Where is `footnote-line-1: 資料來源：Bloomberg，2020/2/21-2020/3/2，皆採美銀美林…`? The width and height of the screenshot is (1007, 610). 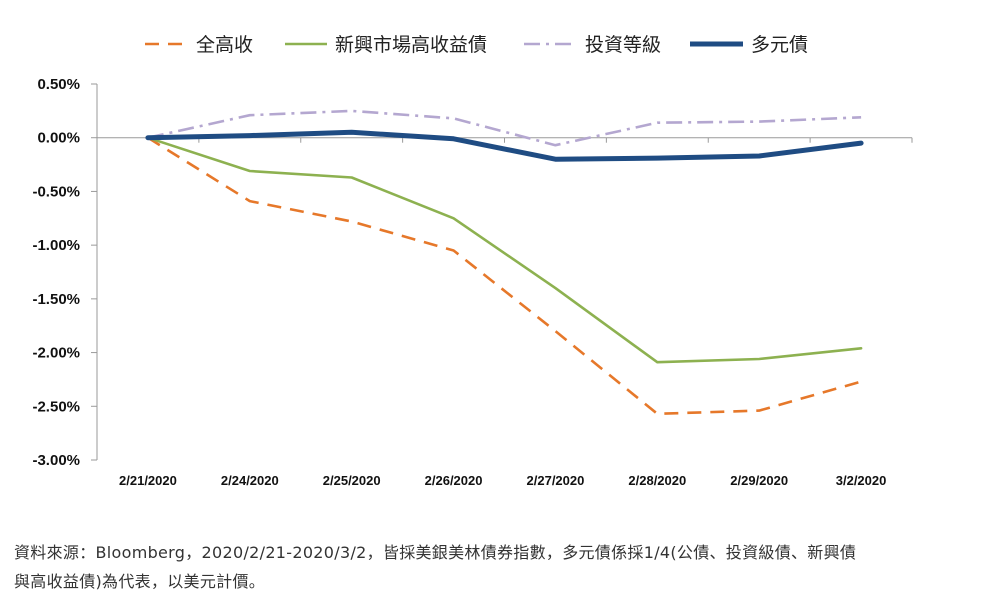 footnote-line-1: 資料來源：Bloomberg，2020/2/21-2020/3/2，皆採美銀美林… is located at coordinates (435, 552).